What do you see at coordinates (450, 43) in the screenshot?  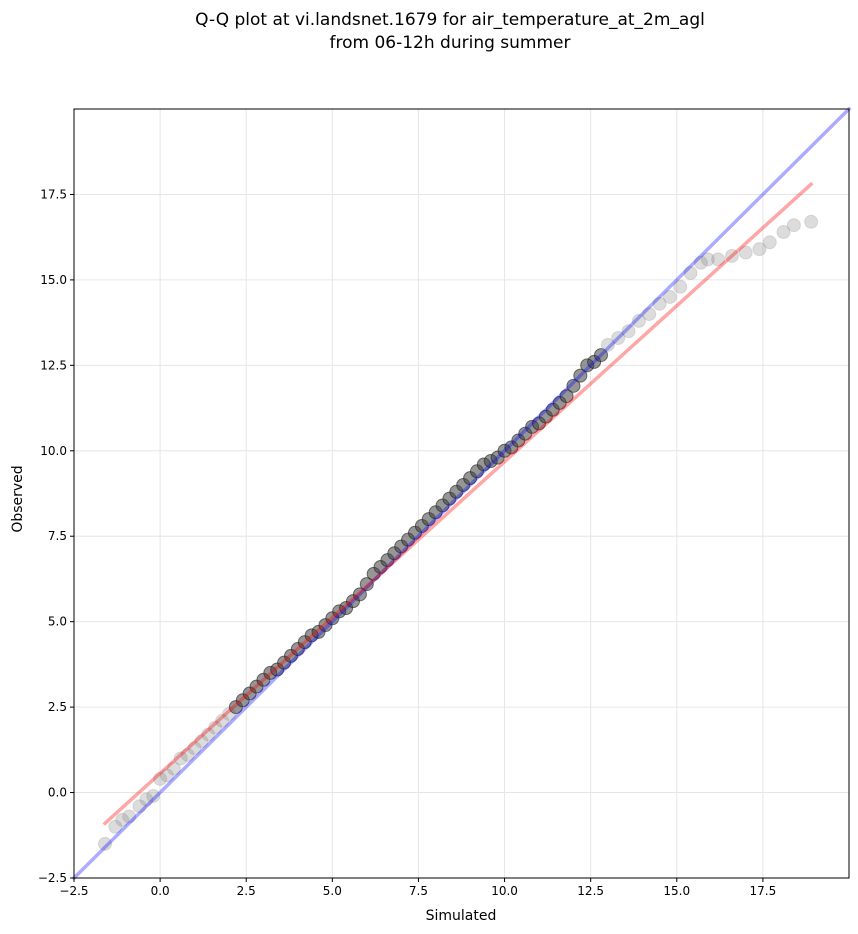 I see `chart-title-line-2: from 06-12h during summer` at bounding box center [450, 43].